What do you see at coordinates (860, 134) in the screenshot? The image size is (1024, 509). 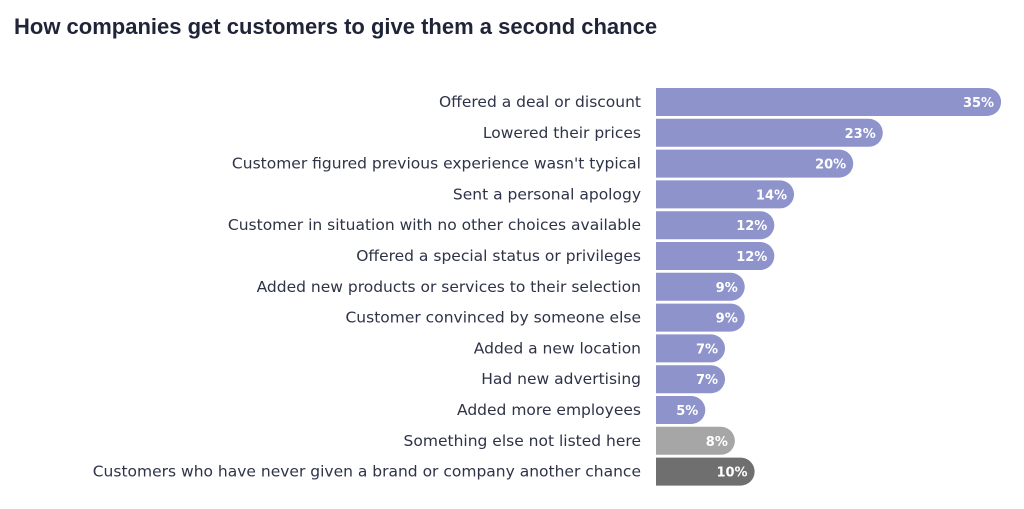 I see `value-label: 23%` at bounding box center [860, 134].